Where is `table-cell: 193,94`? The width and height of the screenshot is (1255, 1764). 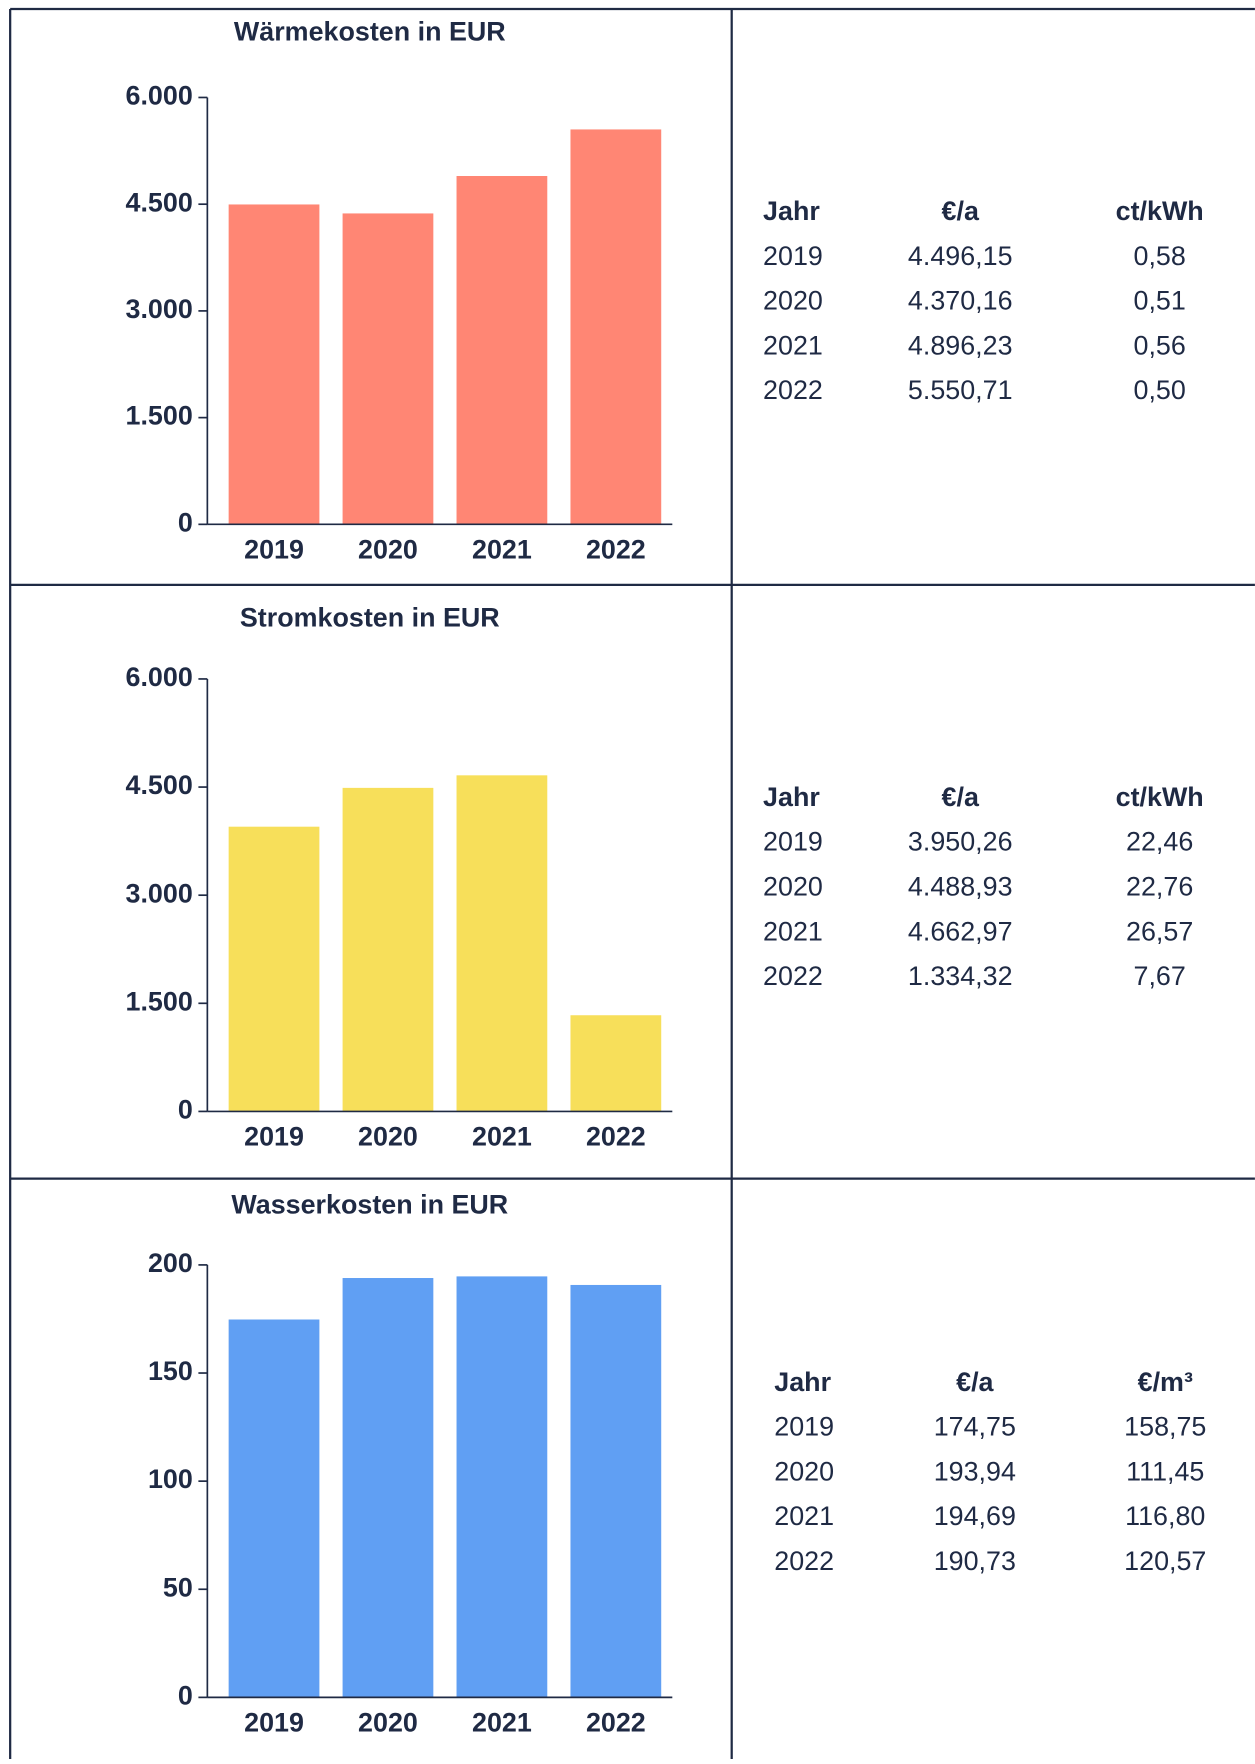 table-cell: 193,94 is located at coordinates (975, 1471).